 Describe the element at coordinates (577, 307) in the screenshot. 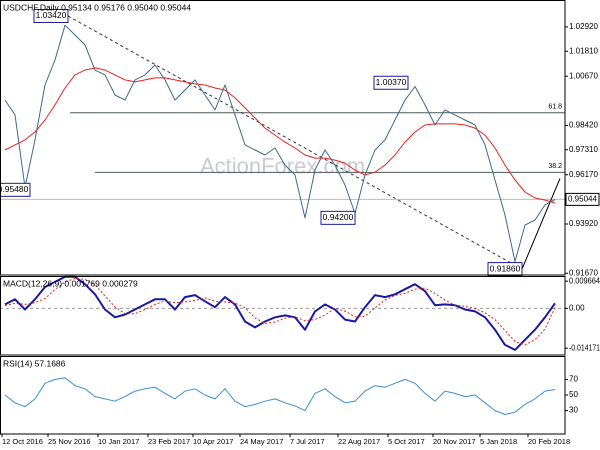

I see `y-tick-label: 0.00` at that location.